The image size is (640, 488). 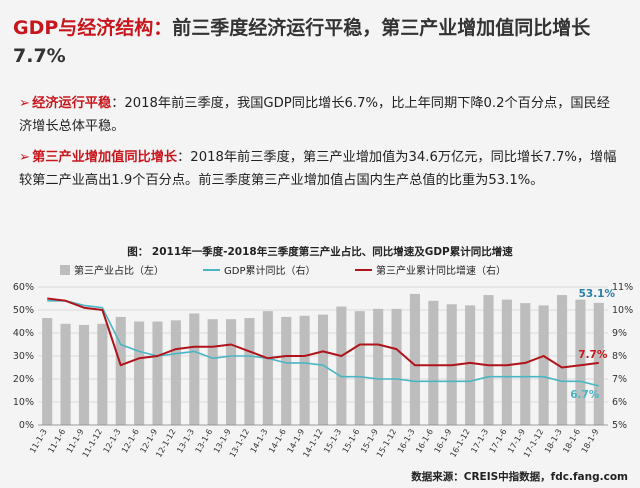 I want to click on page-title: GDP与经济结构：前三季度经济运行平稳，第三产业增加值同比增长7.7%, so click(x=320, y=42).